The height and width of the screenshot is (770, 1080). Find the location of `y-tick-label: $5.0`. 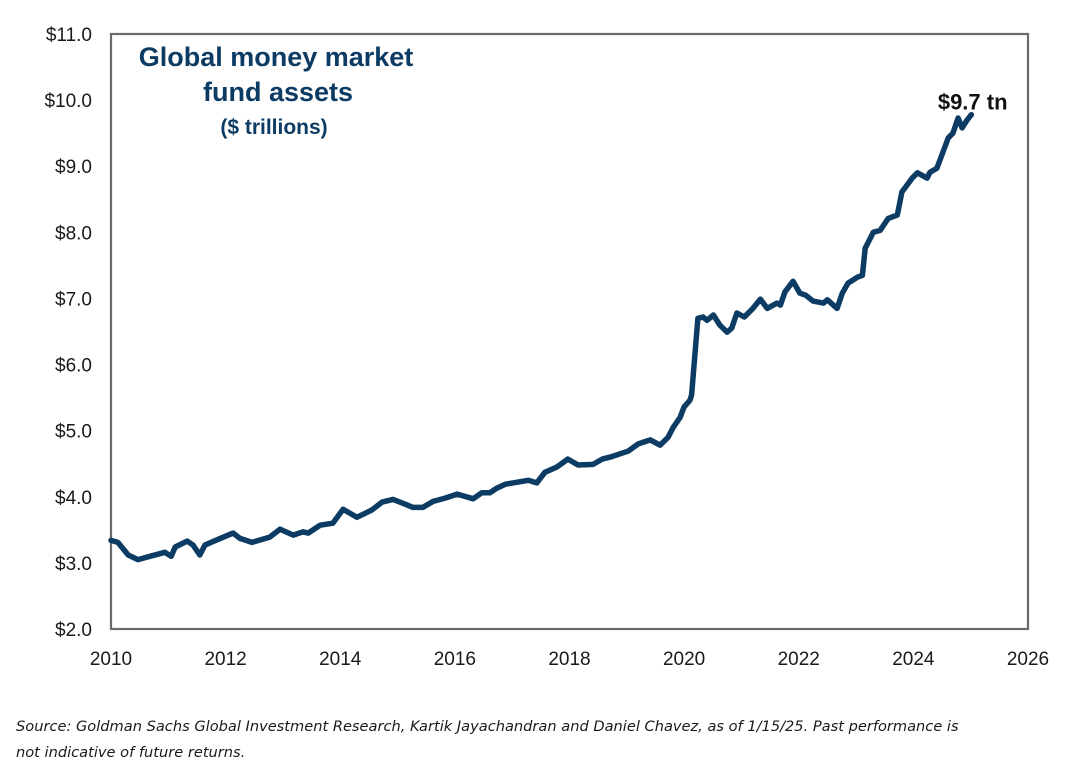

y-tick-label: $5.0 is located at coordinates (73, 432).